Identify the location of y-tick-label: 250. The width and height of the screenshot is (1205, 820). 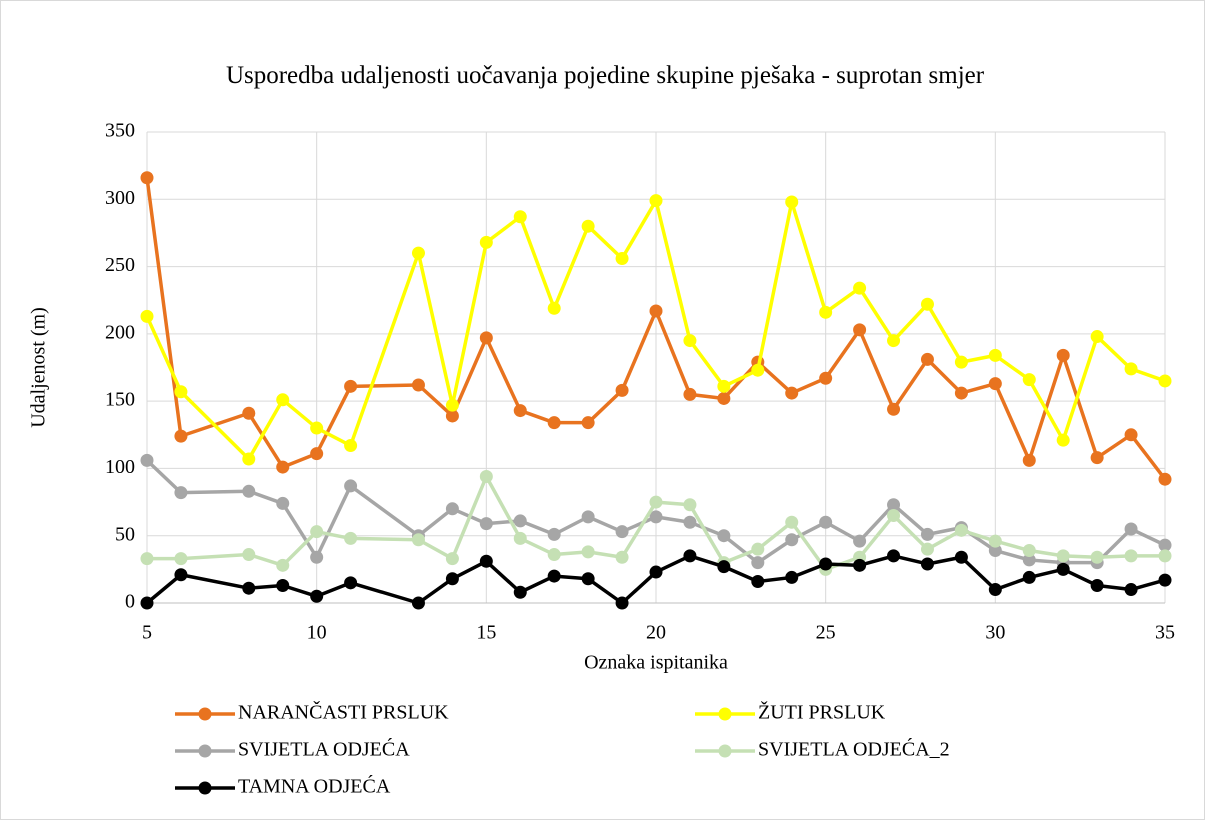
(120, 265).